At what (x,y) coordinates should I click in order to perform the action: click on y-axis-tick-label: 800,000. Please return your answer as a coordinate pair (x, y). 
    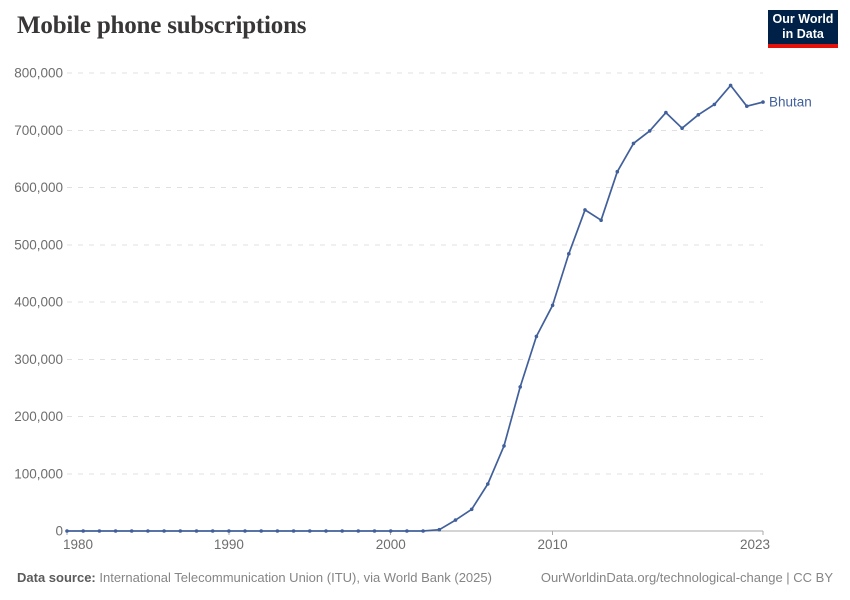
    Looking at the image, I should click on (38, 73).